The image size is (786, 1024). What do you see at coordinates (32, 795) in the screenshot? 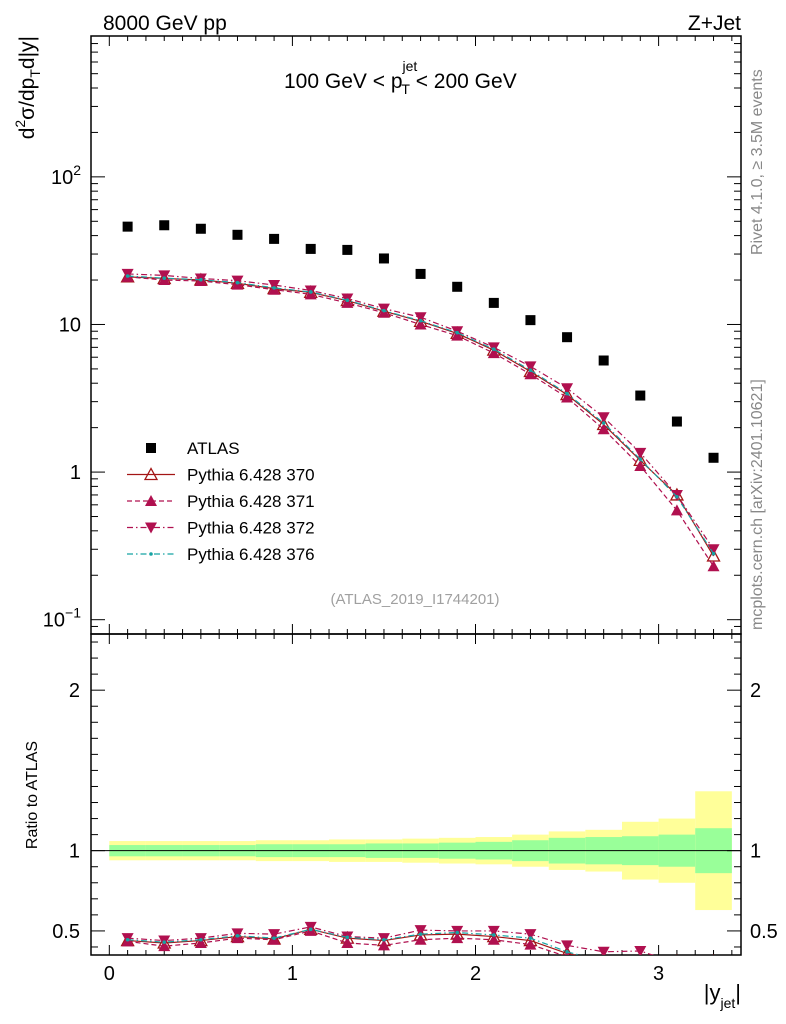
I see `ratio-y-axis-title: Ratio to ATLAS` at bounding box center [32, 795].